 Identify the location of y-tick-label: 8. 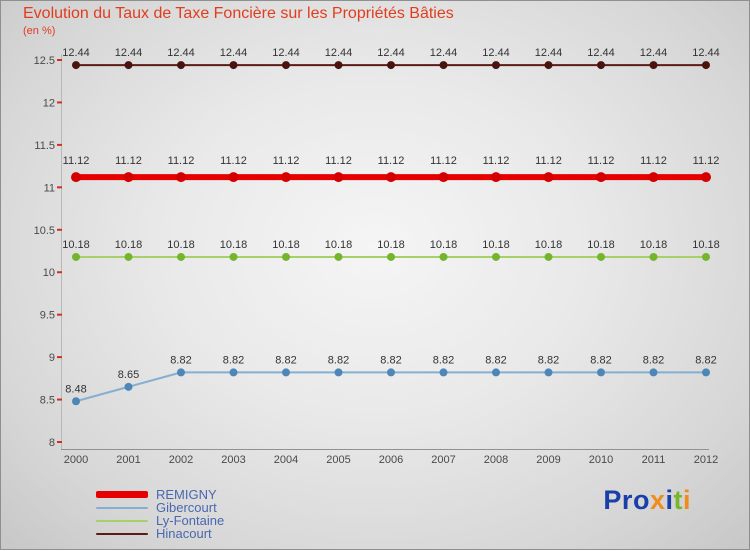
(52, 443).